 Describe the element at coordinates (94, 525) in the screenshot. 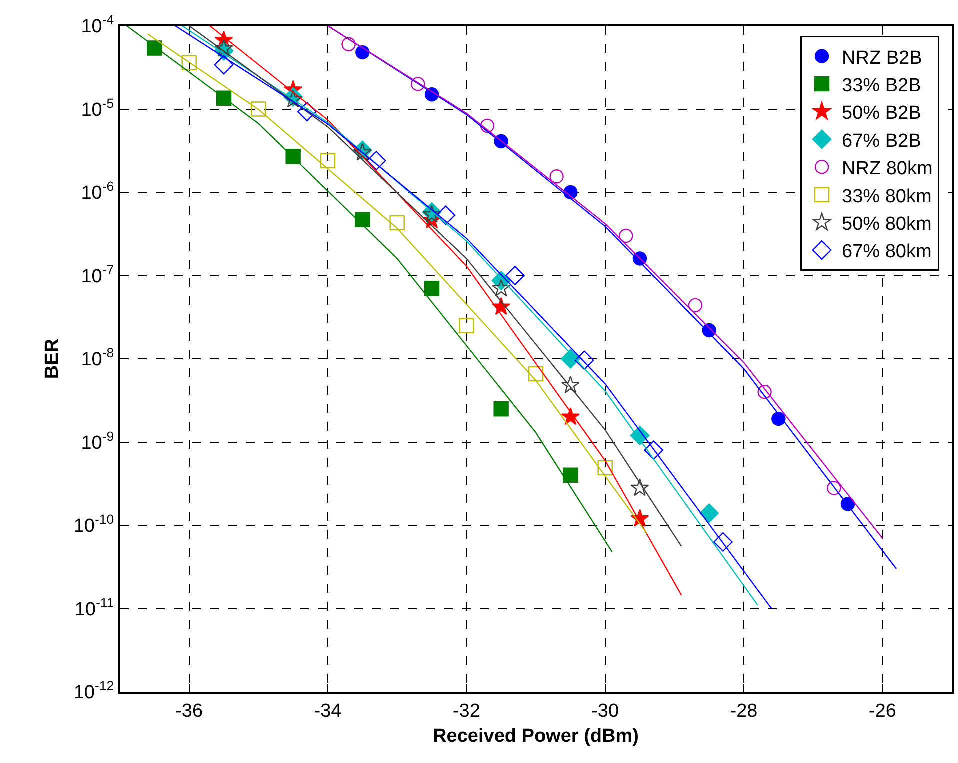

I see `y-tick-label: 10$^{-10}$` at that location.